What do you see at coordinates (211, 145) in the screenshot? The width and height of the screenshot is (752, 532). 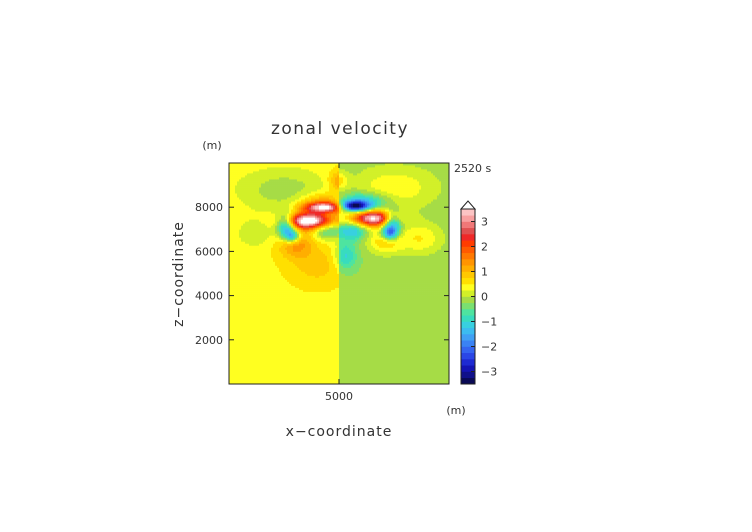 I see `y-unit-label: (m)` at bounding box center [211, 145].